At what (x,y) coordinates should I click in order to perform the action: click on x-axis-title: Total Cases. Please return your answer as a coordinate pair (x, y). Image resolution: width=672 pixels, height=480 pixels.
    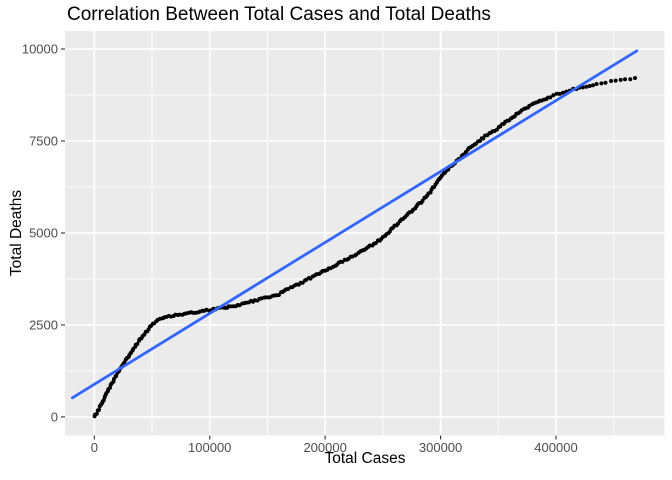
    Looking at the image, I should click on (365, 458).